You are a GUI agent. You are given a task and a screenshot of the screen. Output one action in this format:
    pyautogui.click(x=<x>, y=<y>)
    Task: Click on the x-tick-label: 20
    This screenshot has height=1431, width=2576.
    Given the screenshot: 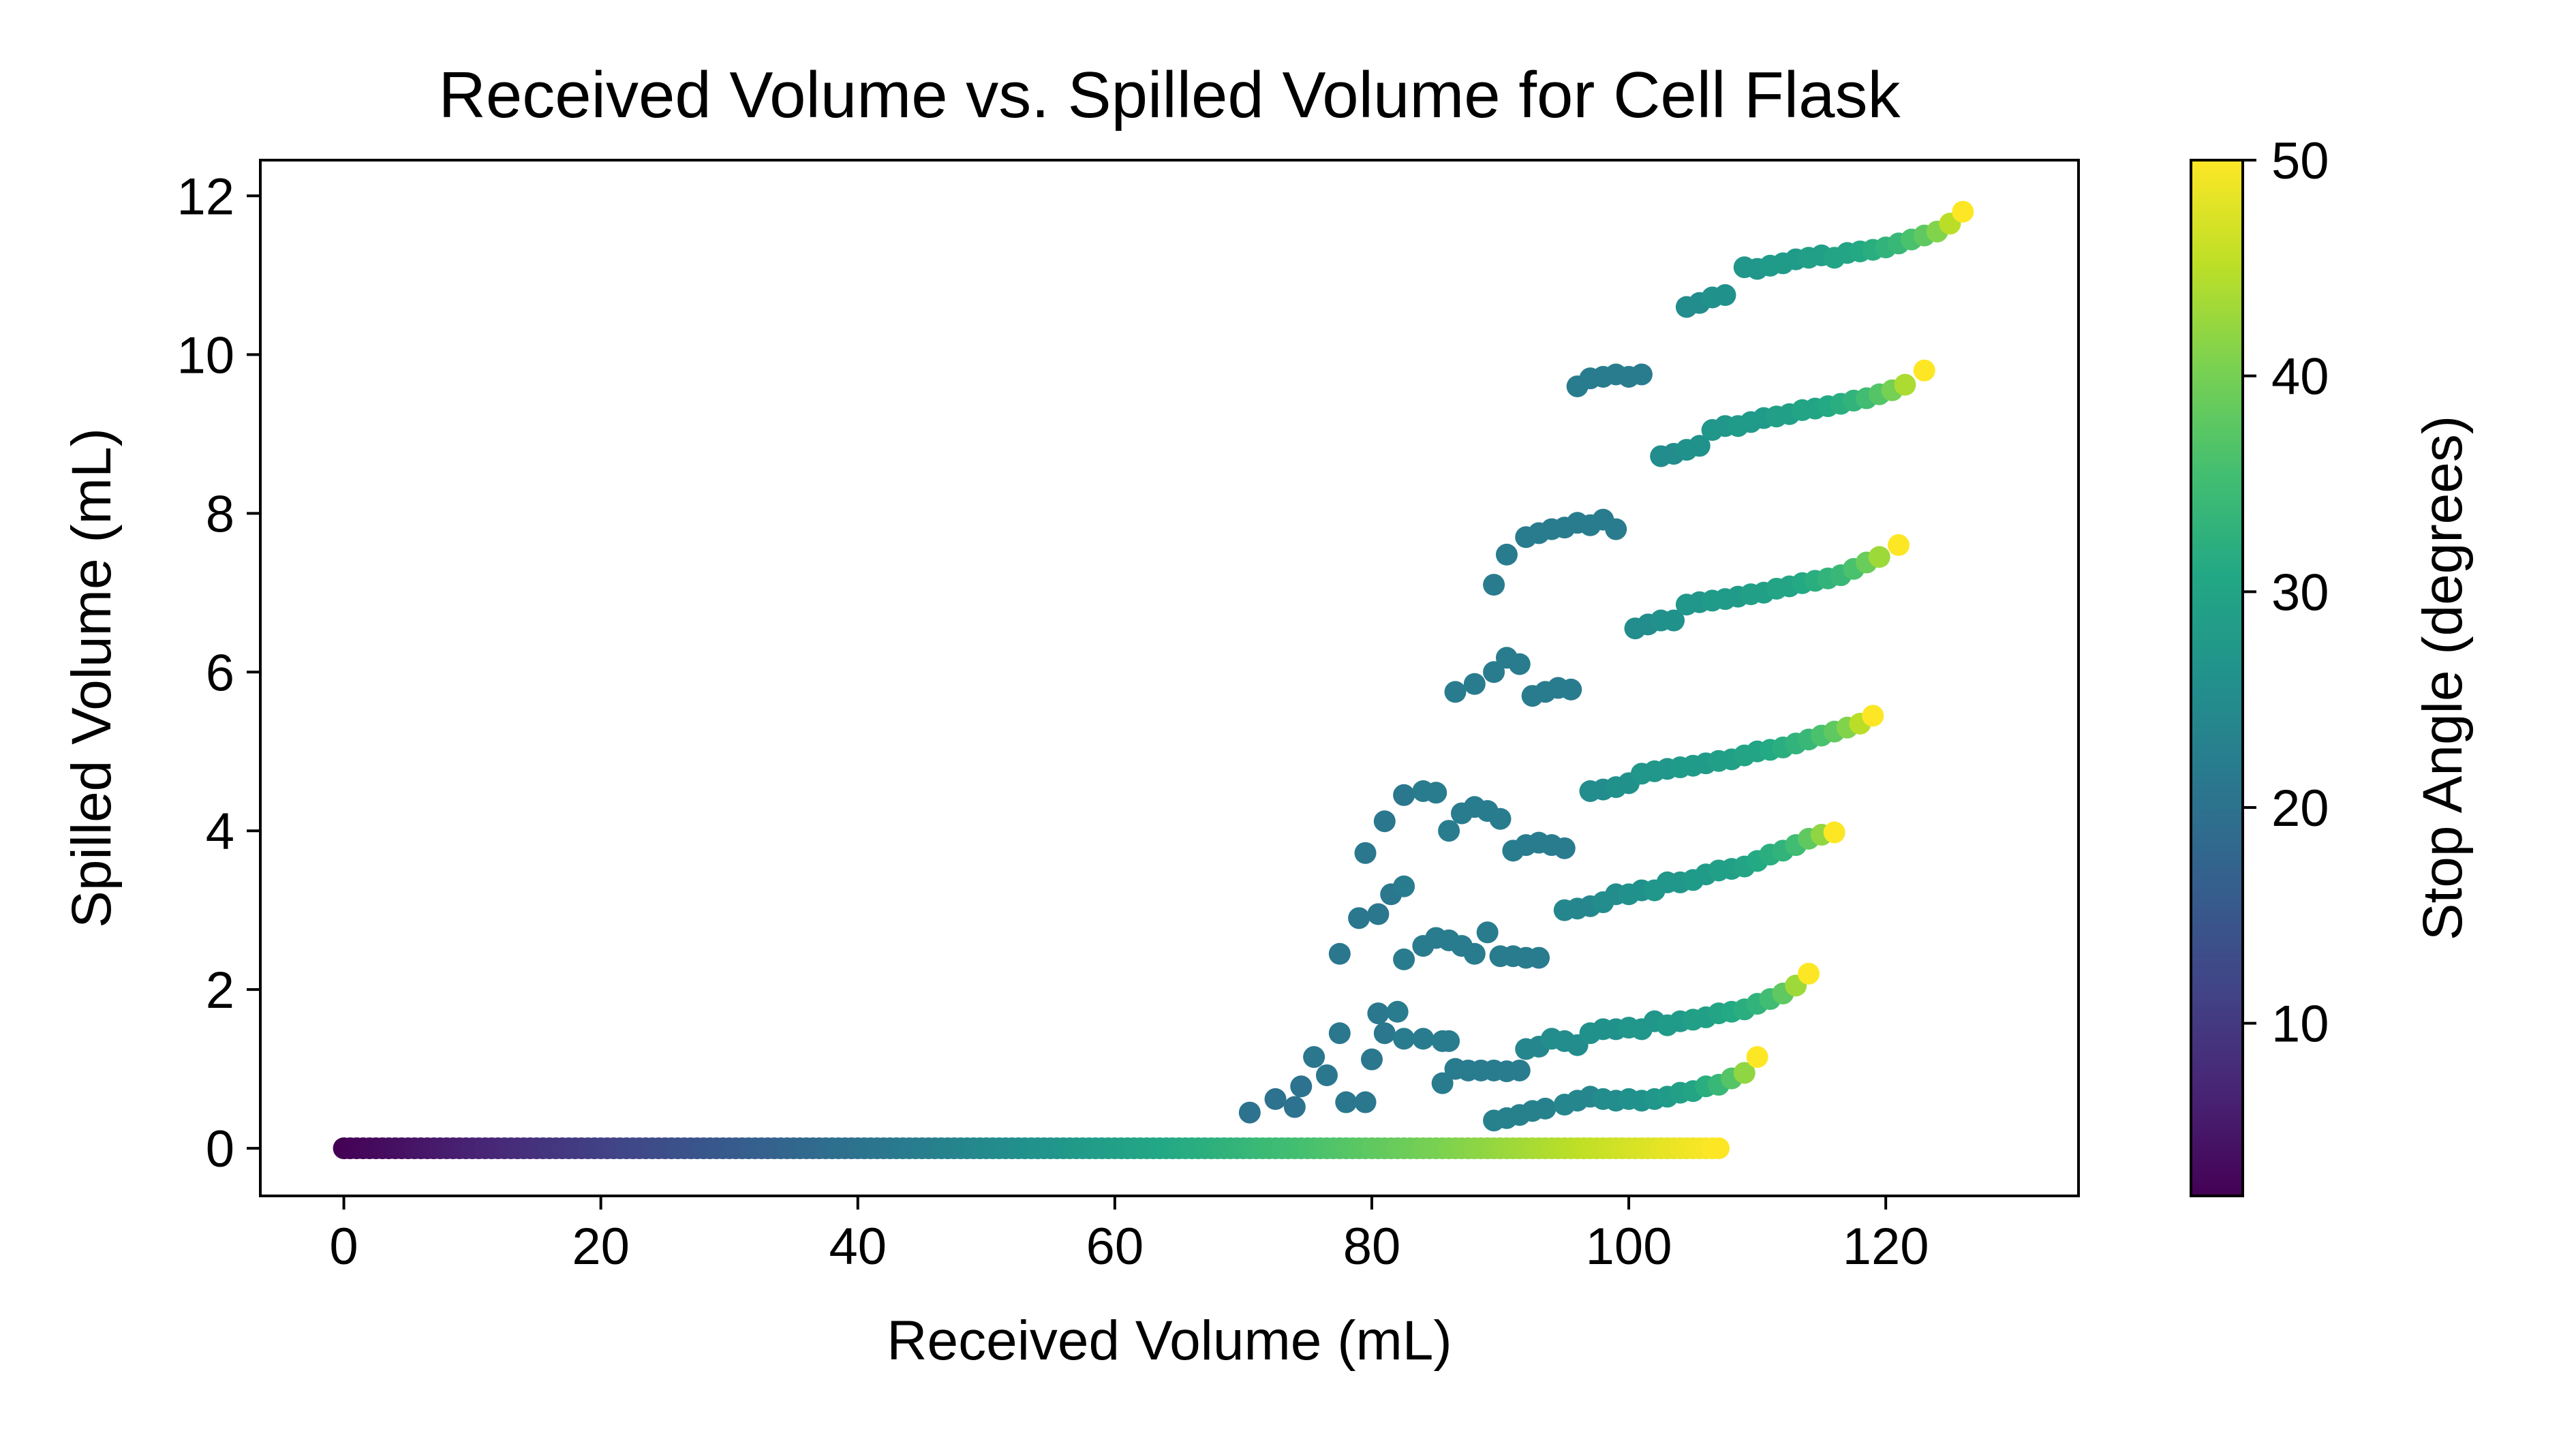 What is the action you would take?
    pyautogui.click(x=601, y=1247)
    